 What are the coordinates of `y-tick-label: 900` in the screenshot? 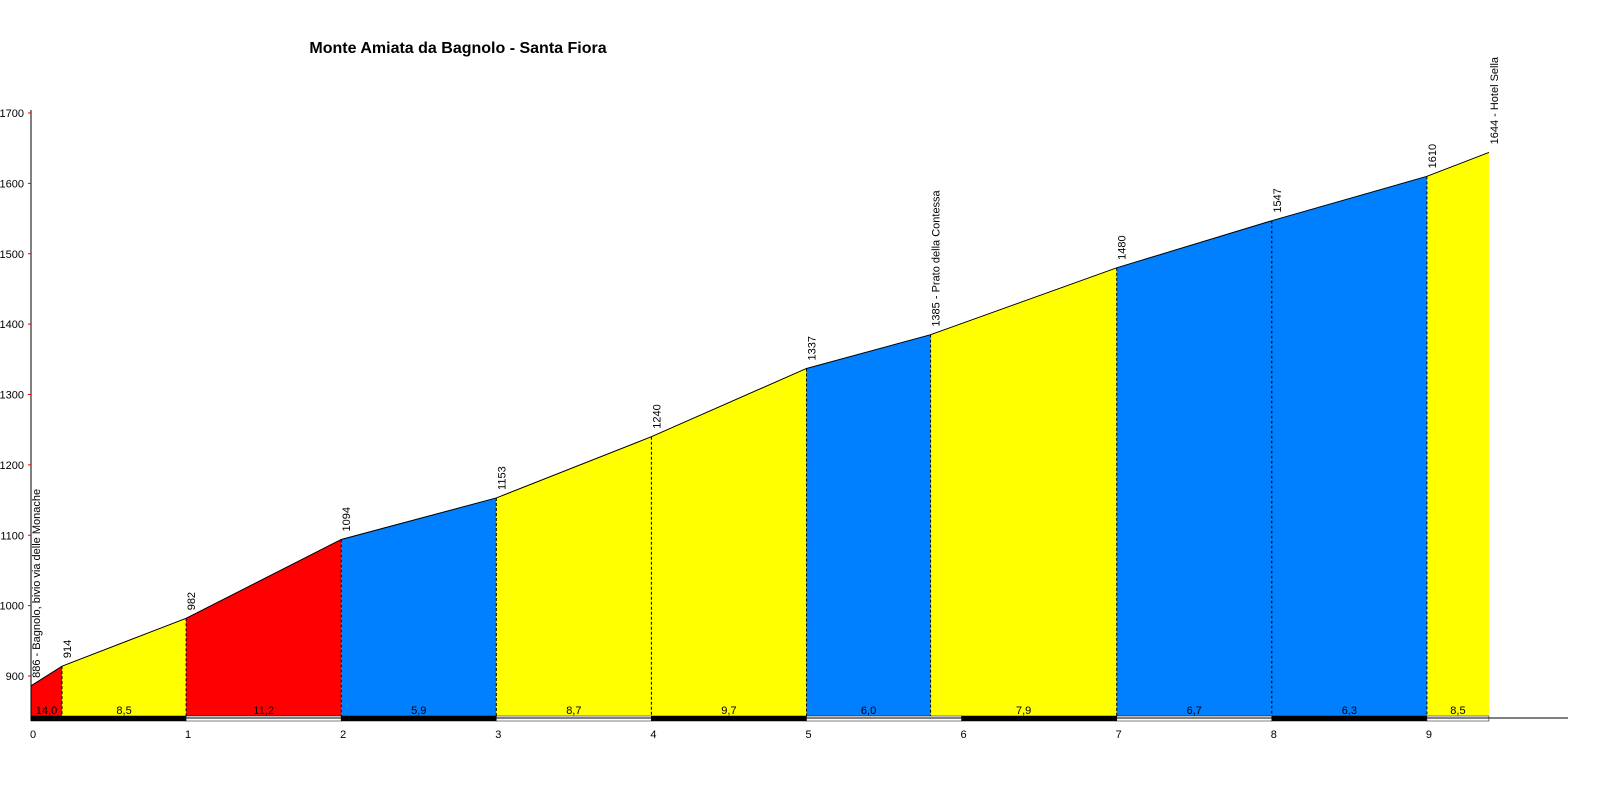 It's located at (15, 677).